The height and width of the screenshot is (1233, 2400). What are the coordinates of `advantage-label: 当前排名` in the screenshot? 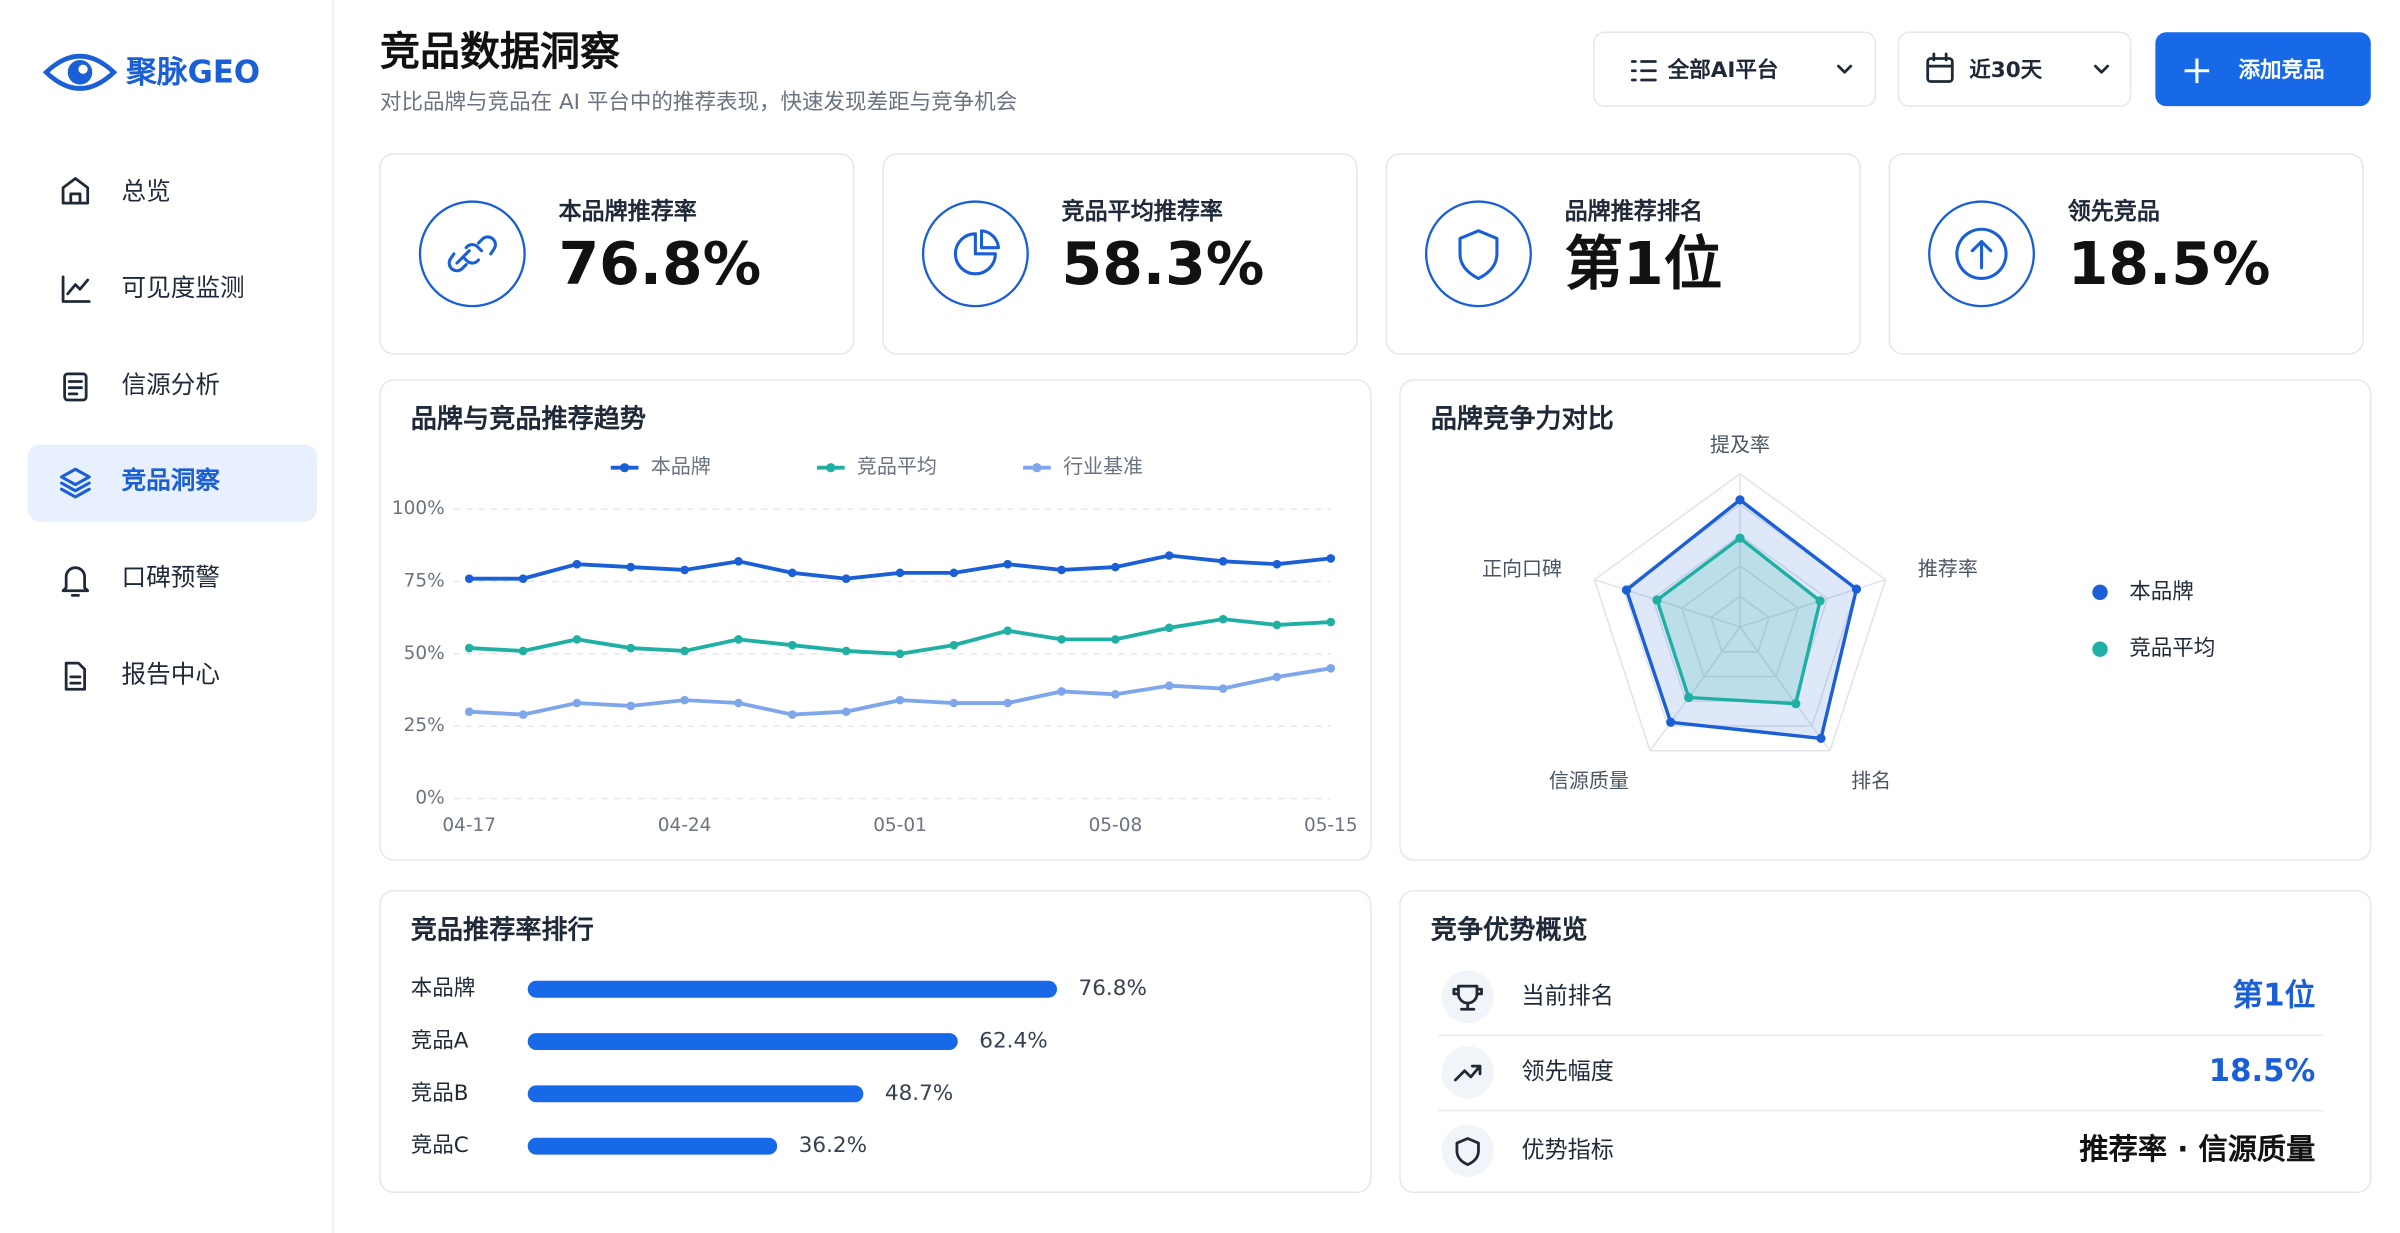 It's located at (1568, 996).